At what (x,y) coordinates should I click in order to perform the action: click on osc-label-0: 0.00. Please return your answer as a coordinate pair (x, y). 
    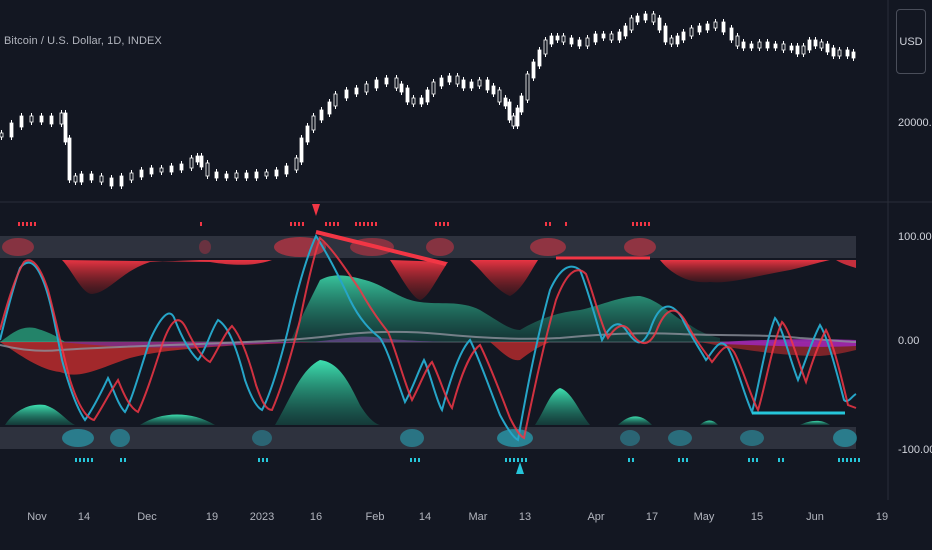
    Looking at the image, I should click on (909, 341).